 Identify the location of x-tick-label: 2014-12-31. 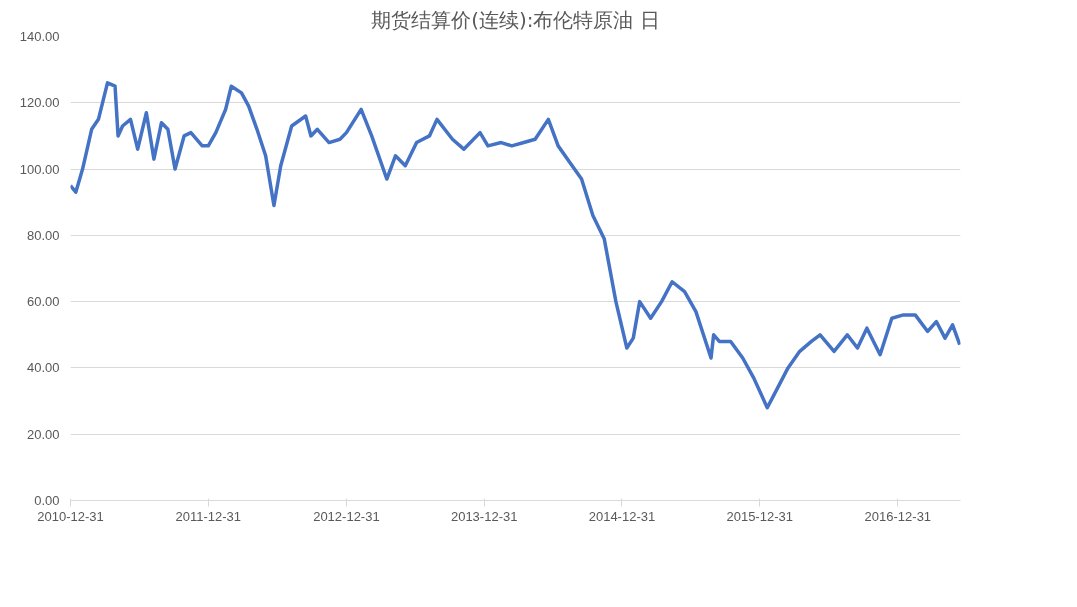
(622, 516).